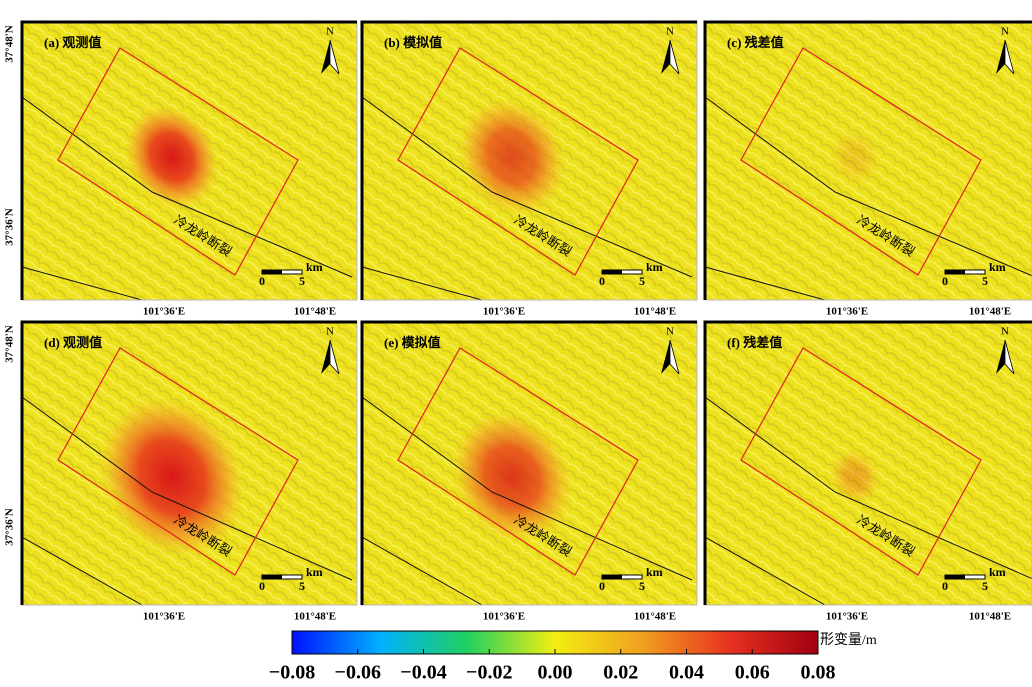  Describe the element at coordinates (10, 226) in the screenshot. I see `lat-label: 37°36'N` at that location.